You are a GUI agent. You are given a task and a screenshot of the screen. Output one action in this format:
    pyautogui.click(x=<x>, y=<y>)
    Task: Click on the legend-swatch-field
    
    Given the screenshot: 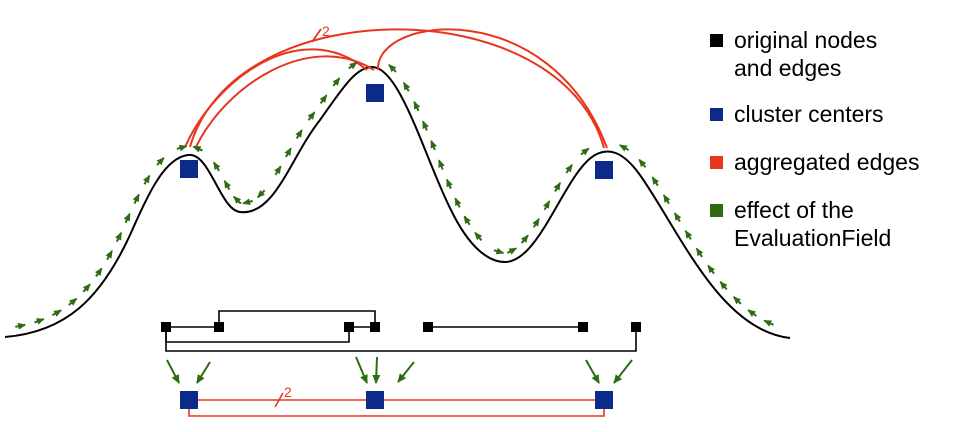 What is the action you would take?
    pyautogui.click(x=716, y=210)
    